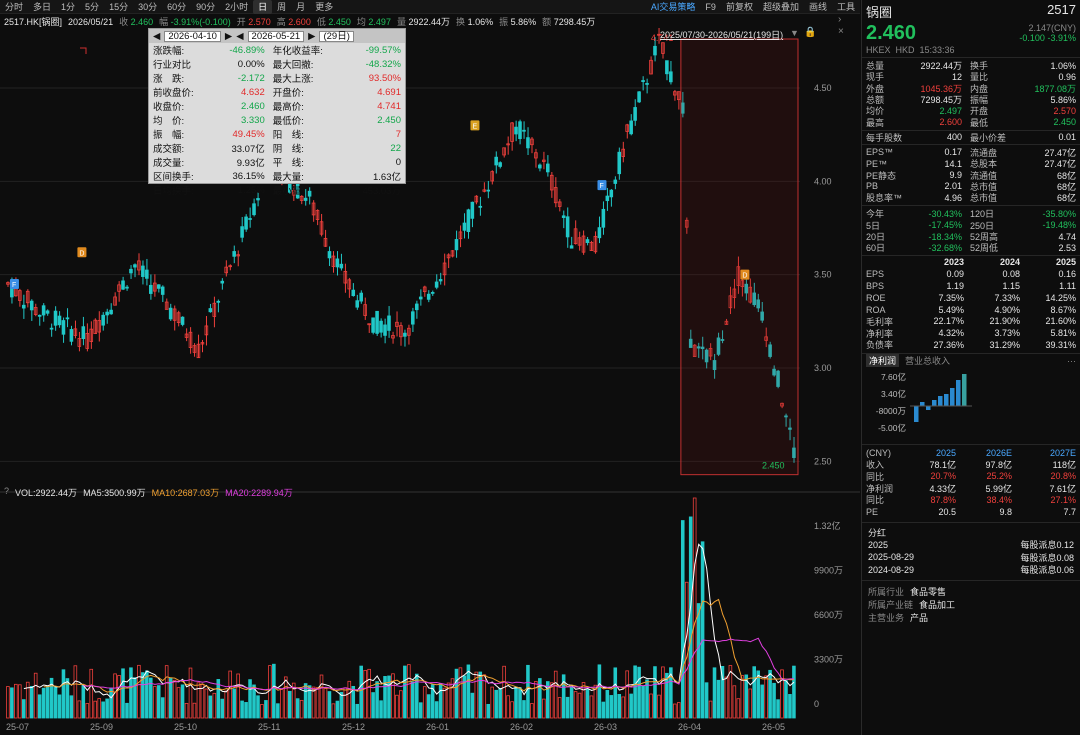  What do you see at coordinates (883, 361) in the screenshot?
I see `tab-net-profit: 净利润` at bounding box center [883, 361].